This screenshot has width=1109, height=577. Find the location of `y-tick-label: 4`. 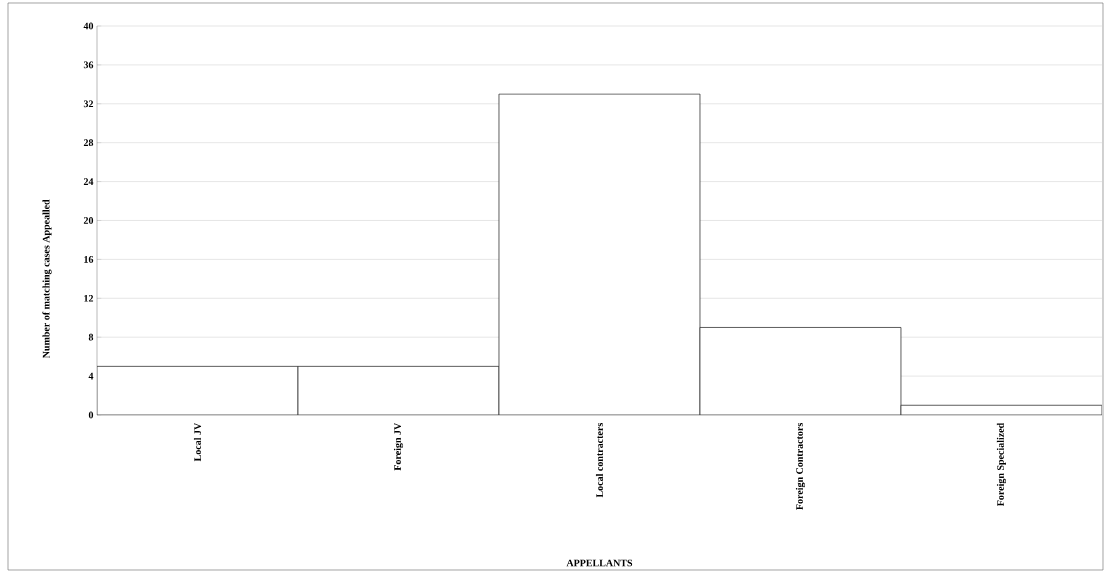

y-tick-label: 4 is located at coordinates (91, 376).